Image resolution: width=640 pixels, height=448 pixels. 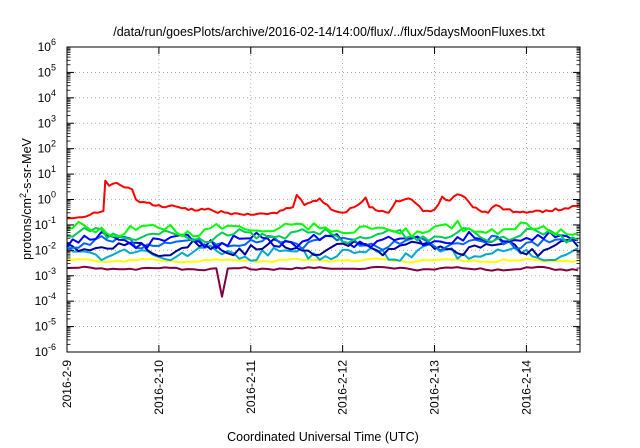 What do you see at coordinates (45, 223) in the screenshot?
I see `y-tick-label: 10⁻¹` at bounding box center [45, 223].